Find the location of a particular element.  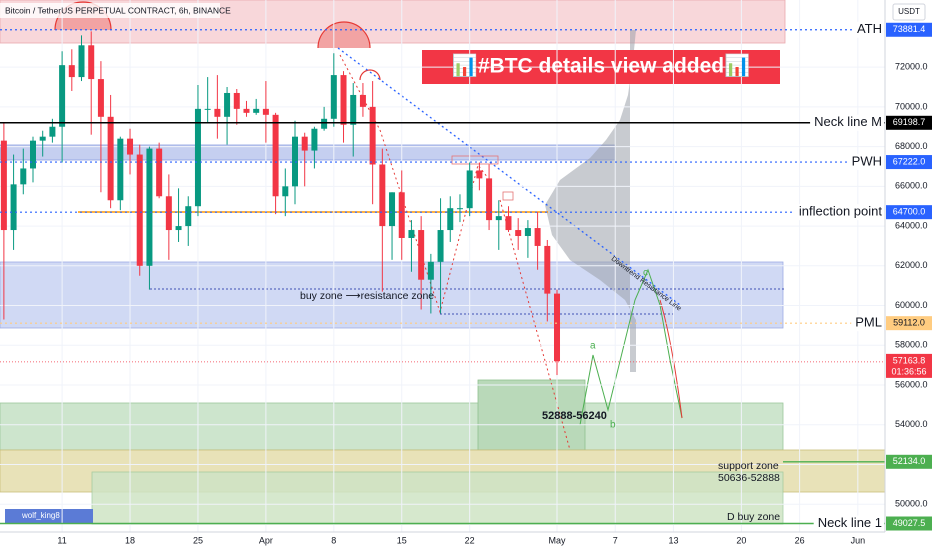

x-tick-label: 25 is located at coordinates (198, 540).